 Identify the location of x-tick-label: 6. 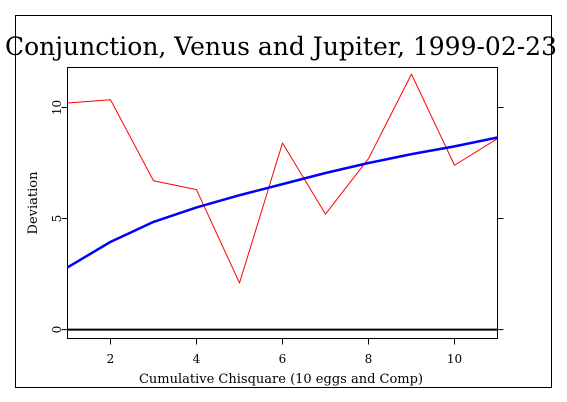
(283, 359).